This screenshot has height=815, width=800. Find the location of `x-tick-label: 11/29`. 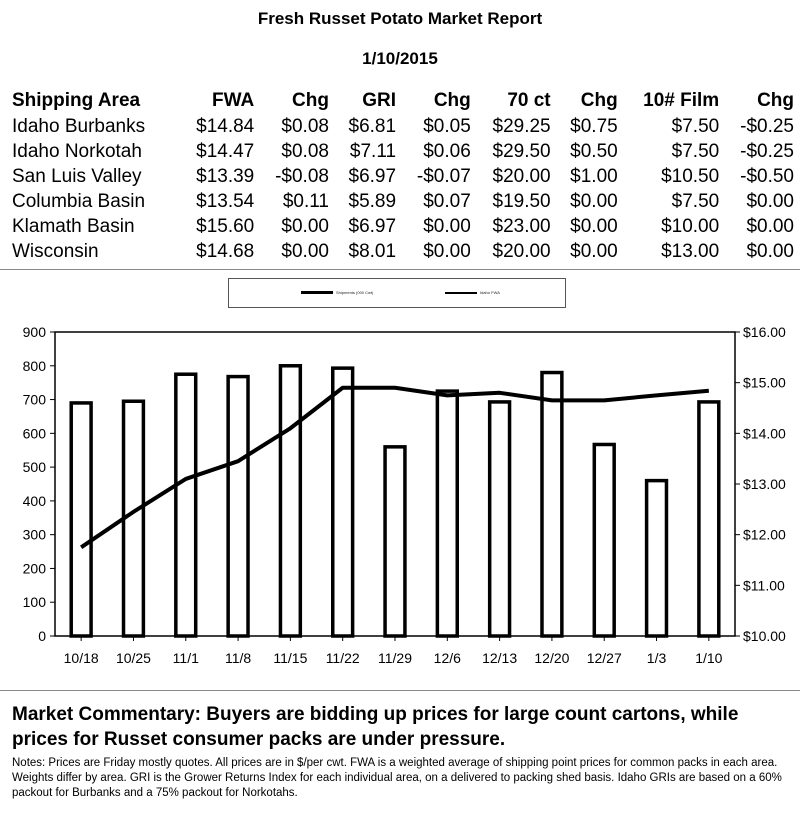

x-tick-label: 11/29 is located at coordinates (395, 658).